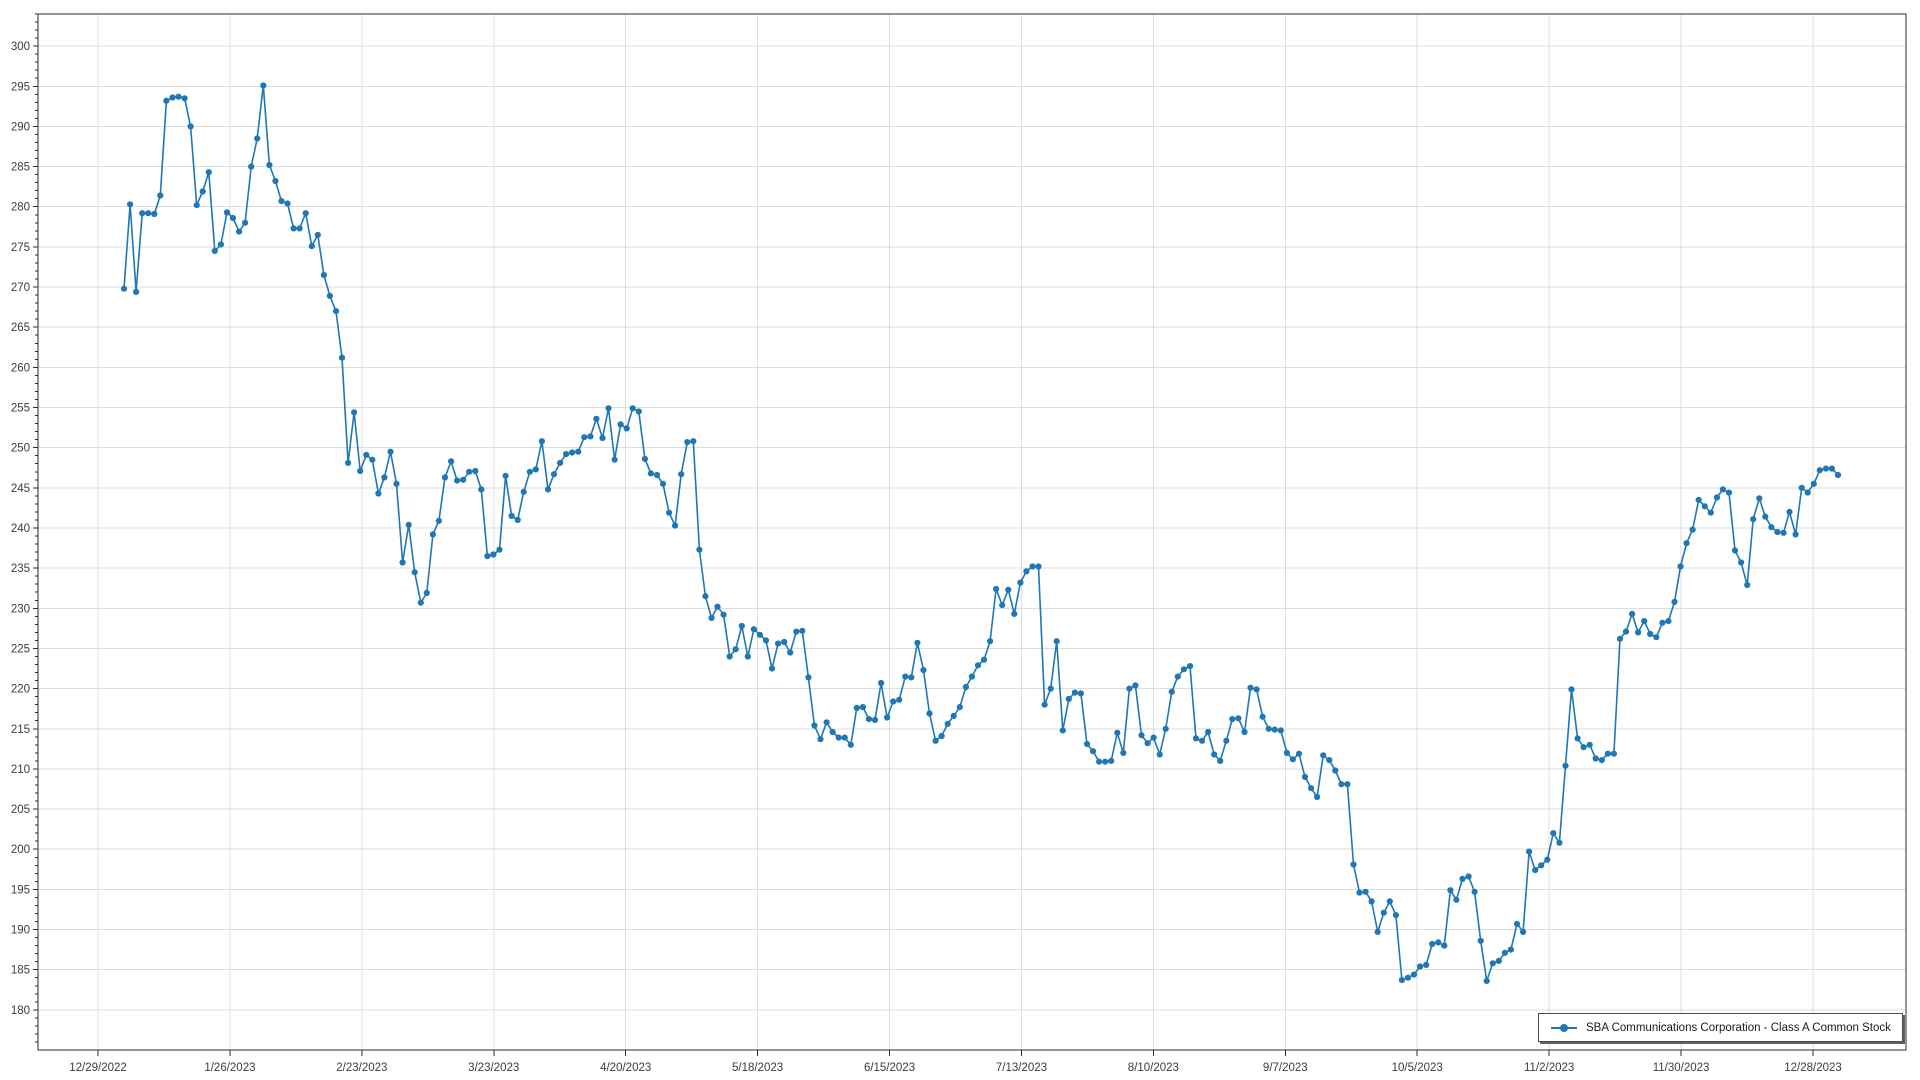  Describe the element at coordinates (361, 1068) in the screenshot. I see `svg-text: 2/23/2023` at that location.